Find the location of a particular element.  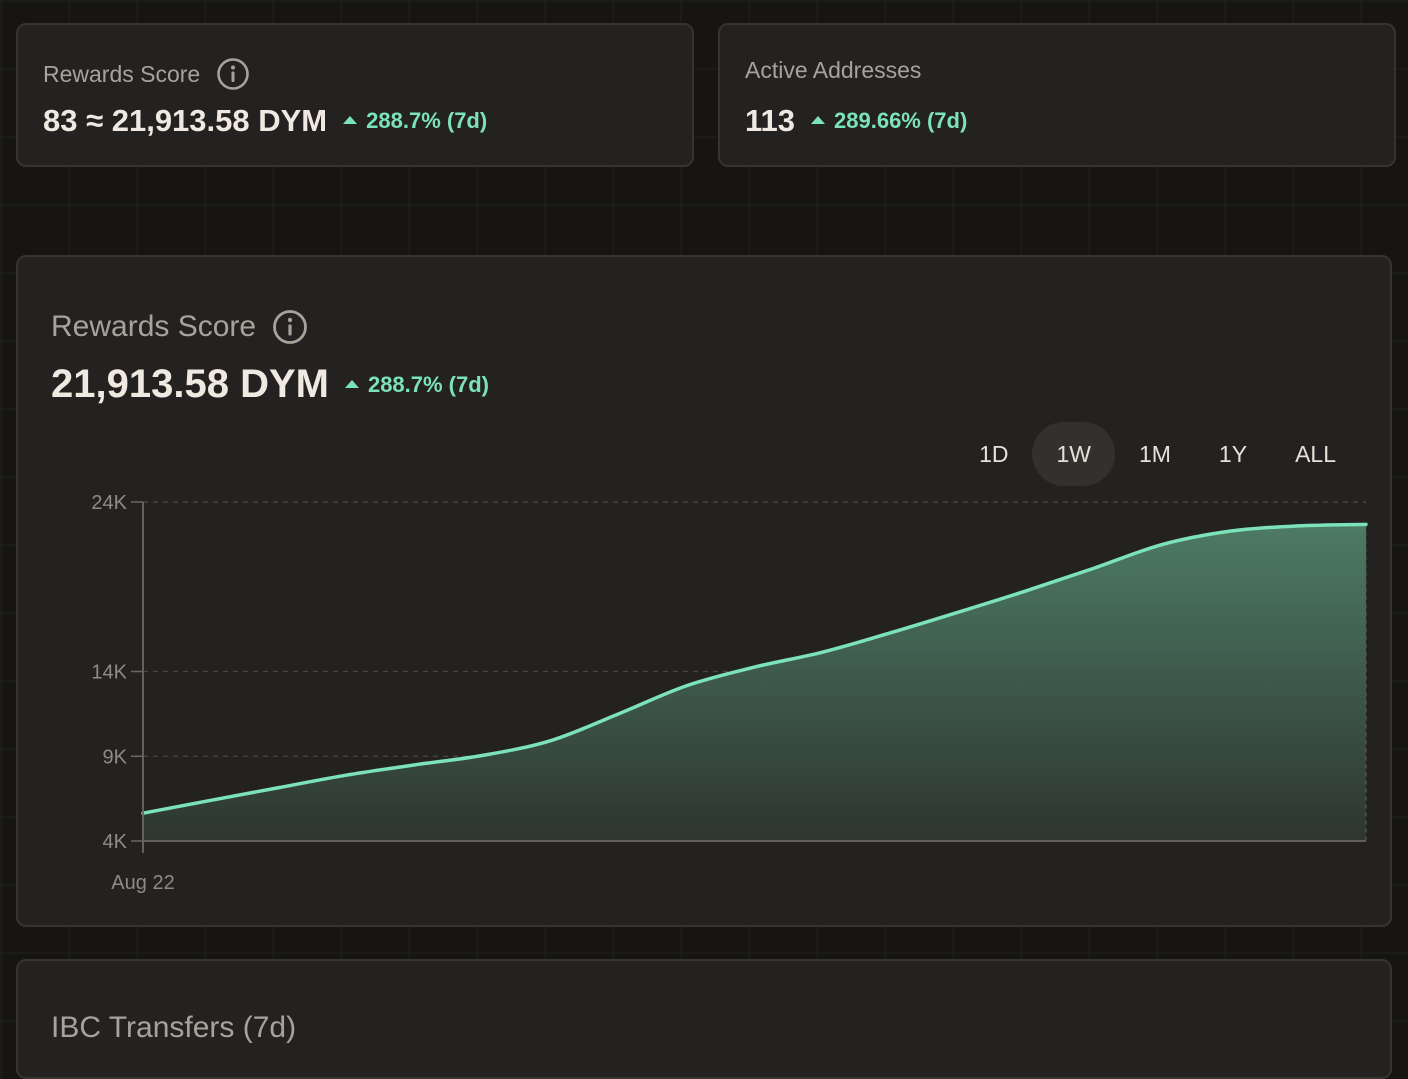

active-addresses-stat-delta: 289.66% (7d) is located at coordinates (889, 121).